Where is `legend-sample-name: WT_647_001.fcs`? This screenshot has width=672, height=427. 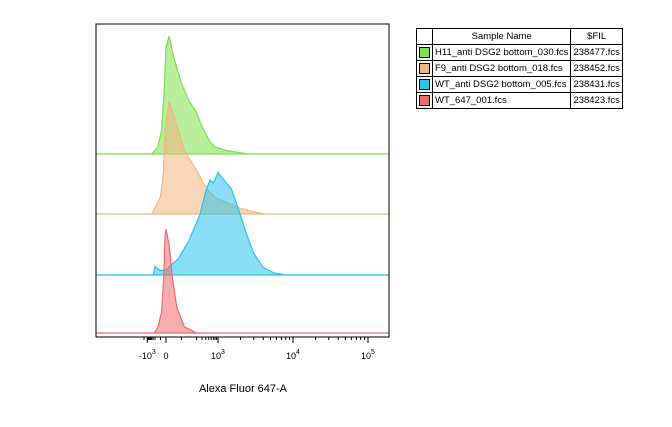 legend-sample-name: WT_647_001.fcs is located at coordinates (501, 100).